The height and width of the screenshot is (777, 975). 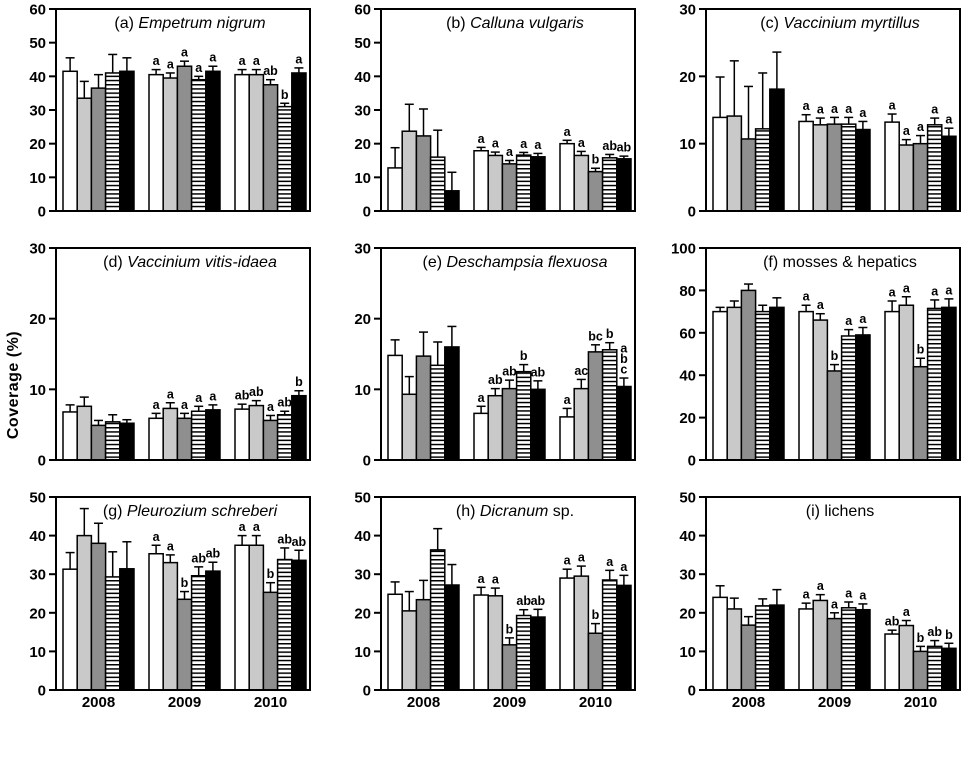 What do you see at coordinates (581, 371) in the screenshot?
I see `svg-text: ac` at bounding box center [581, 371].